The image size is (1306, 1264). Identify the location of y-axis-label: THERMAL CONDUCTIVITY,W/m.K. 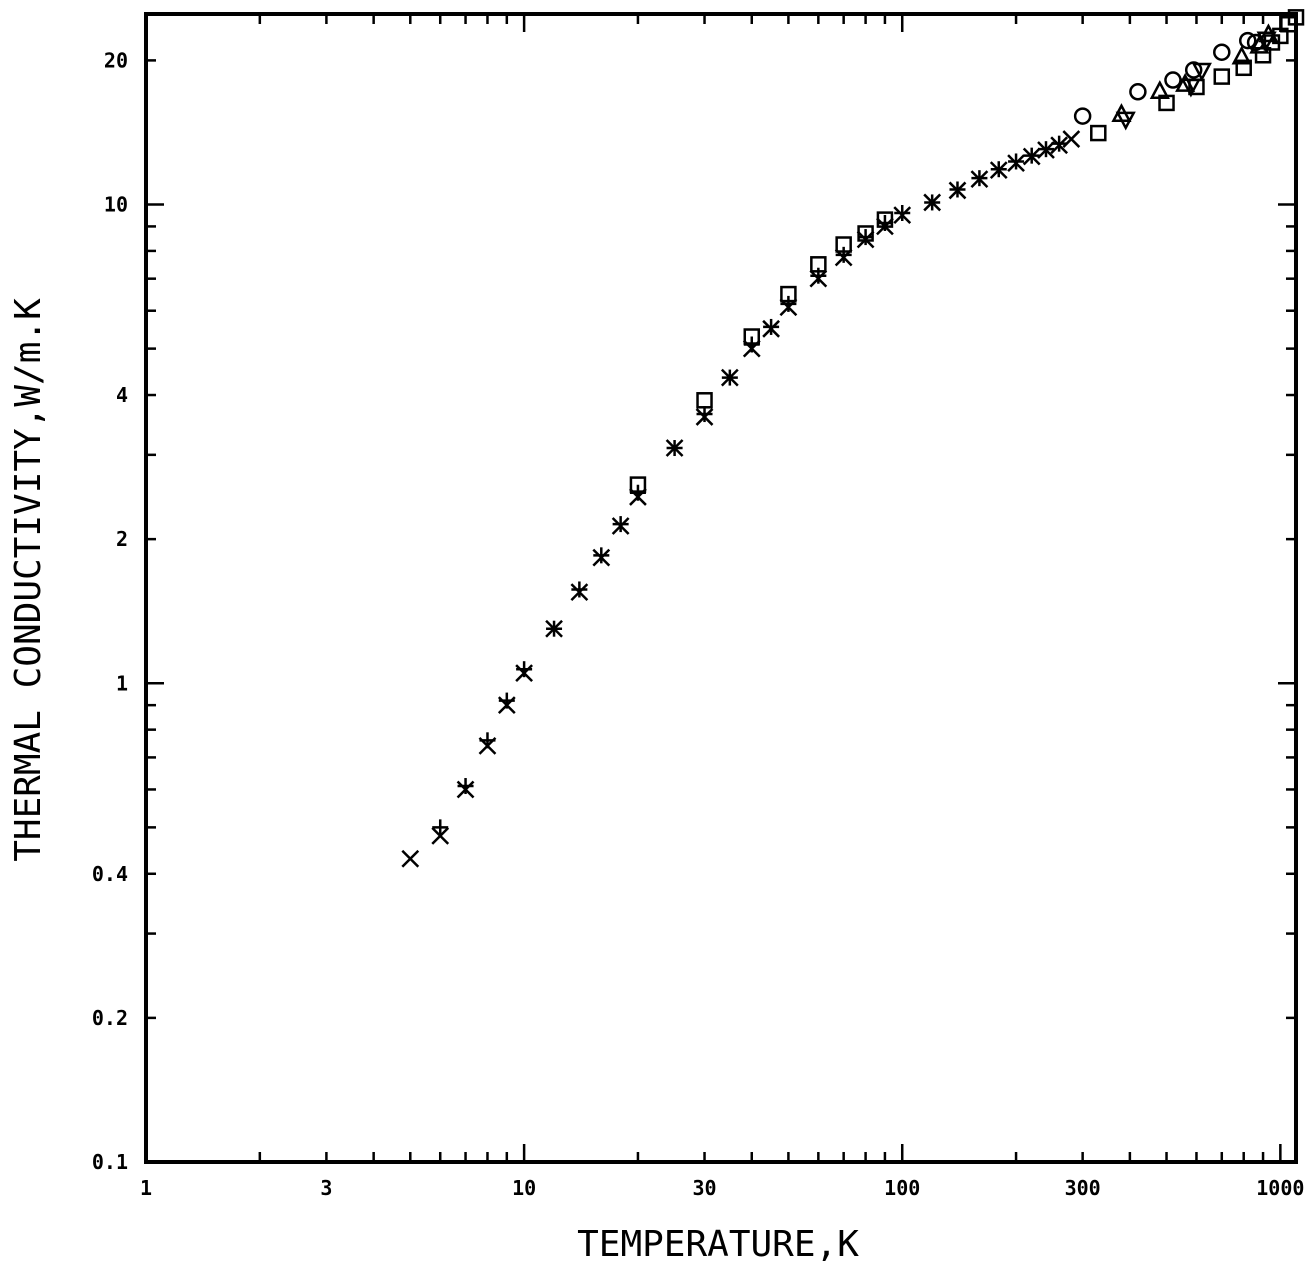
(28, 580).